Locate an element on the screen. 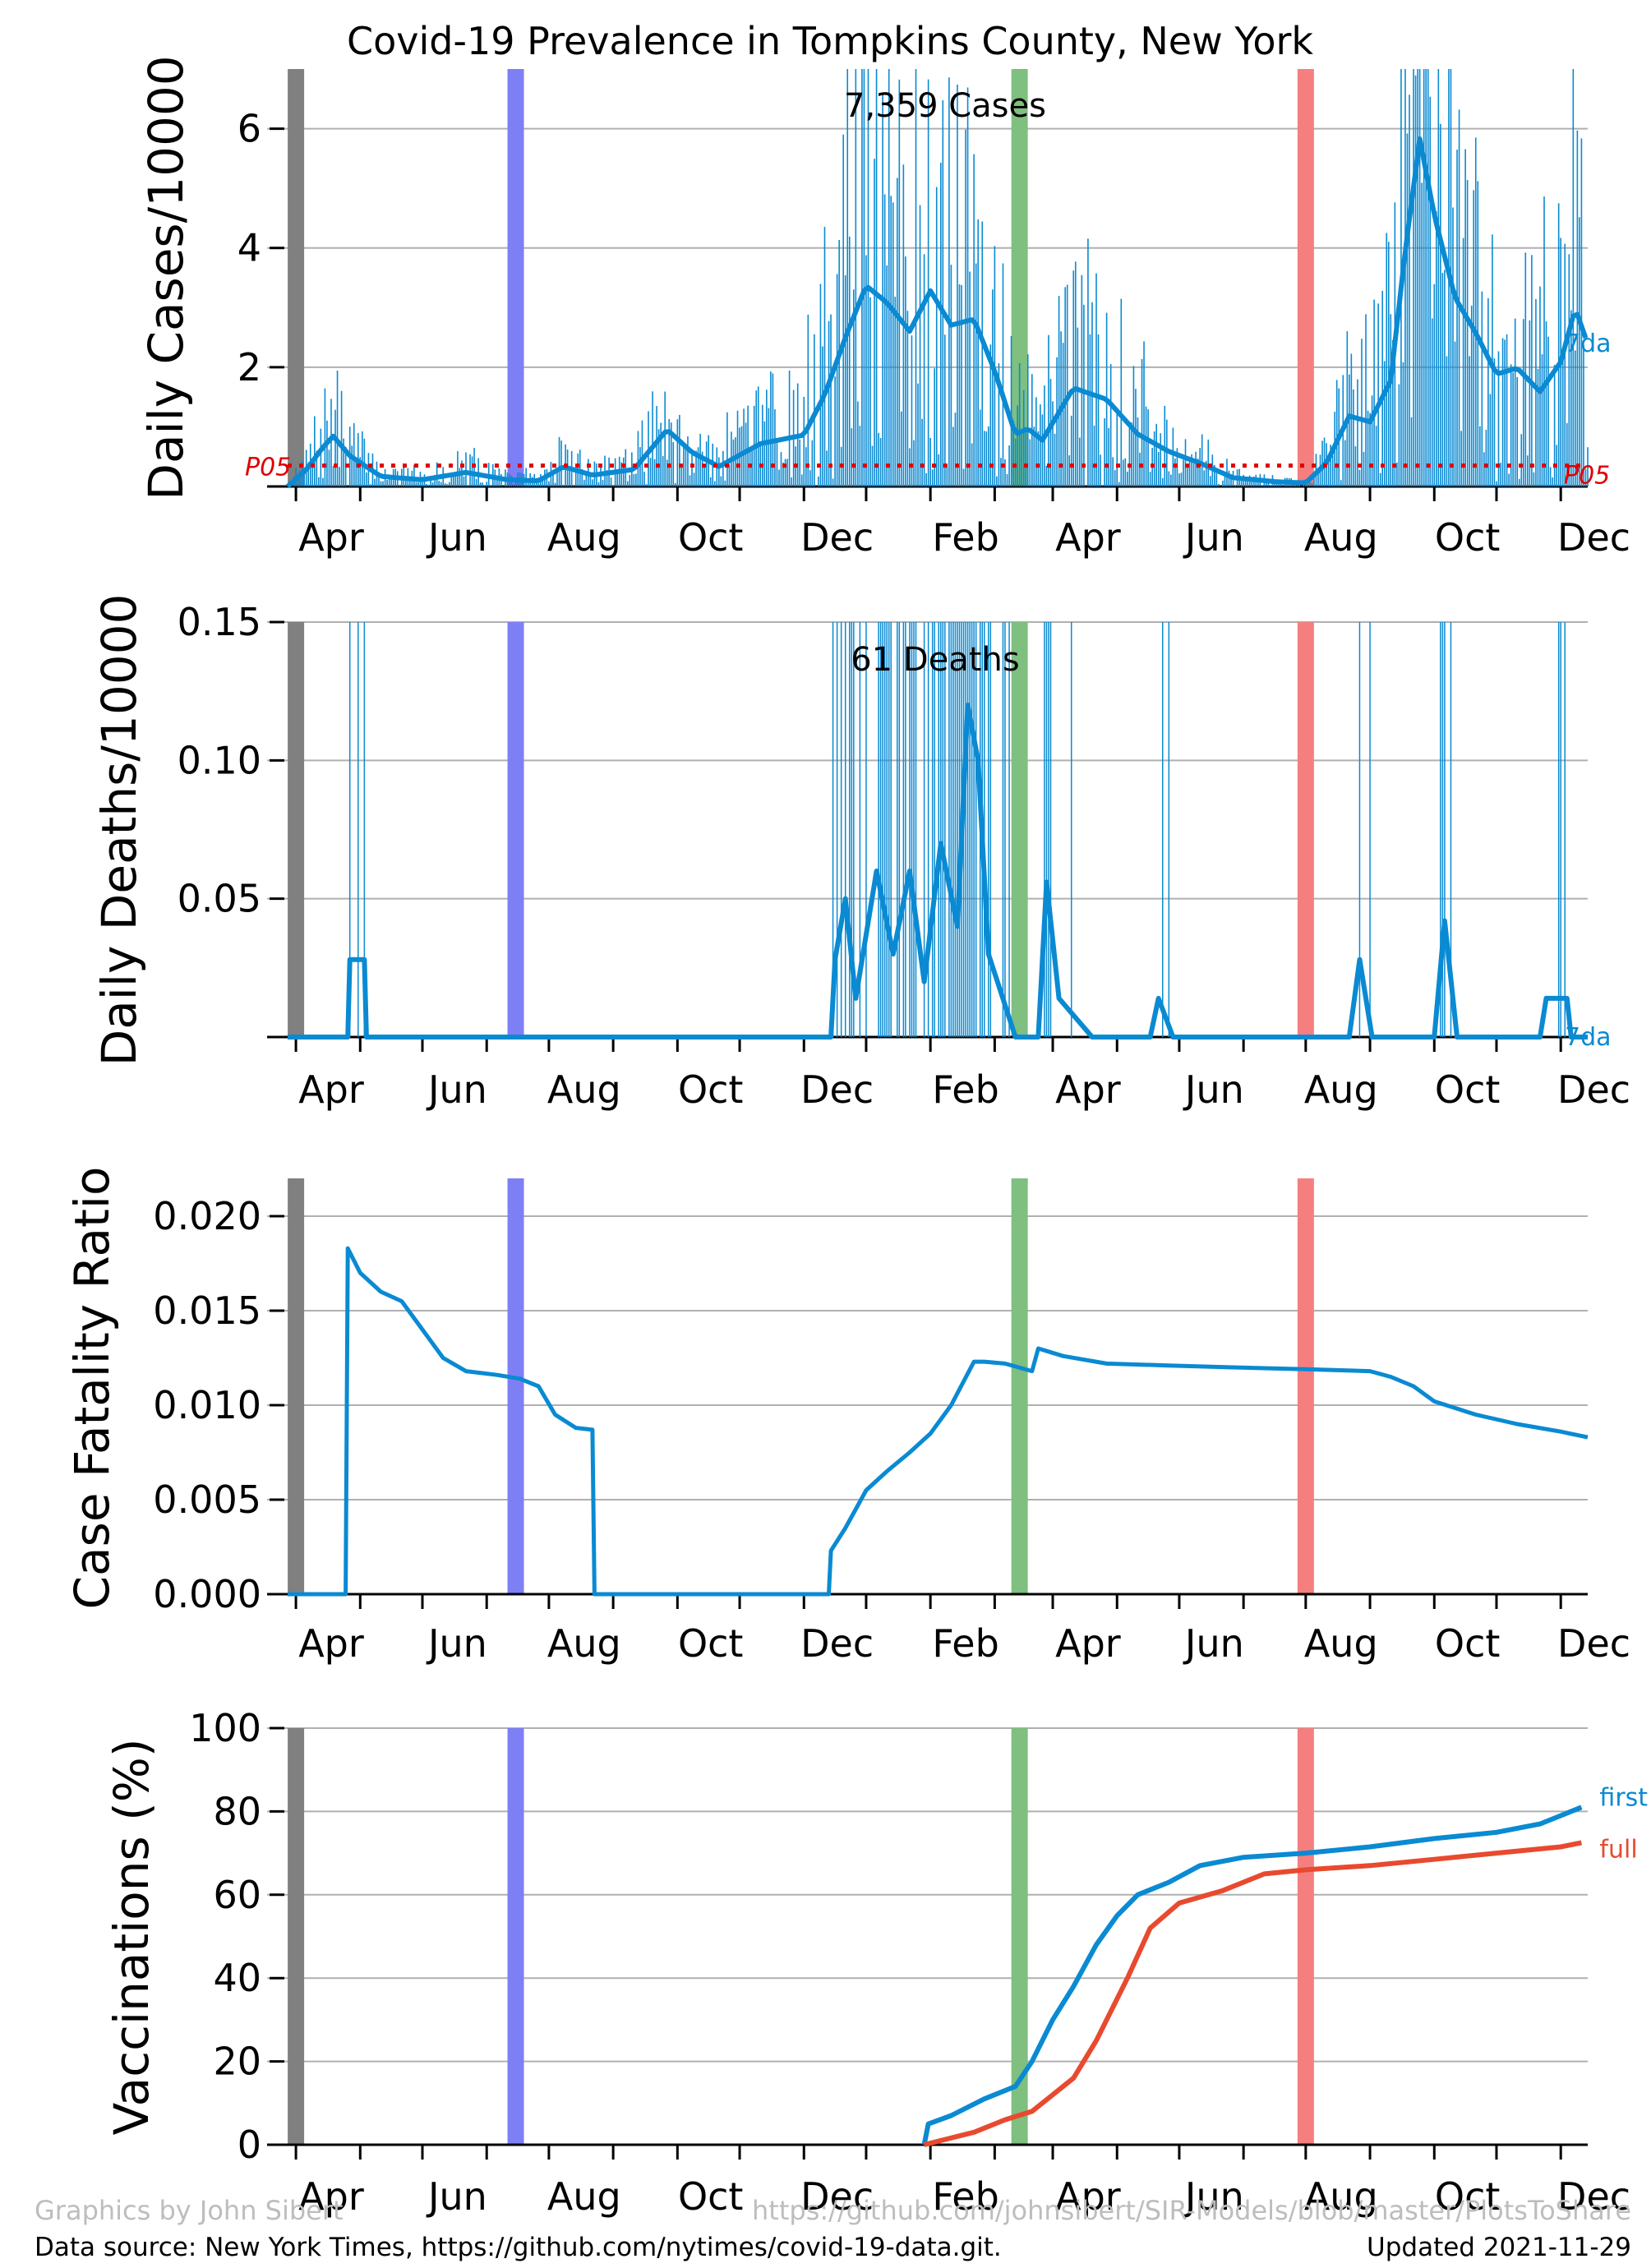  y-tick-label: 80 is located at coordinates (237, 1811).